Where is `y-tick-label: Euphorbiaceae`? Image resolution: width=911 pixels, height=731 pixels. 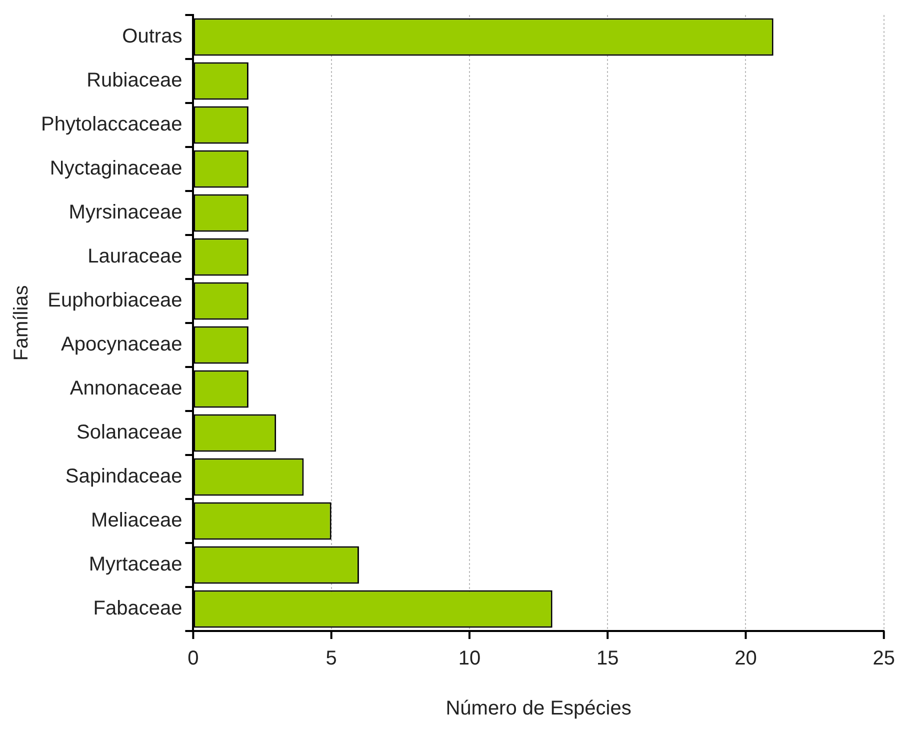
y-tick-label: Euphorbiaceae is located at coordinates (115, 301).